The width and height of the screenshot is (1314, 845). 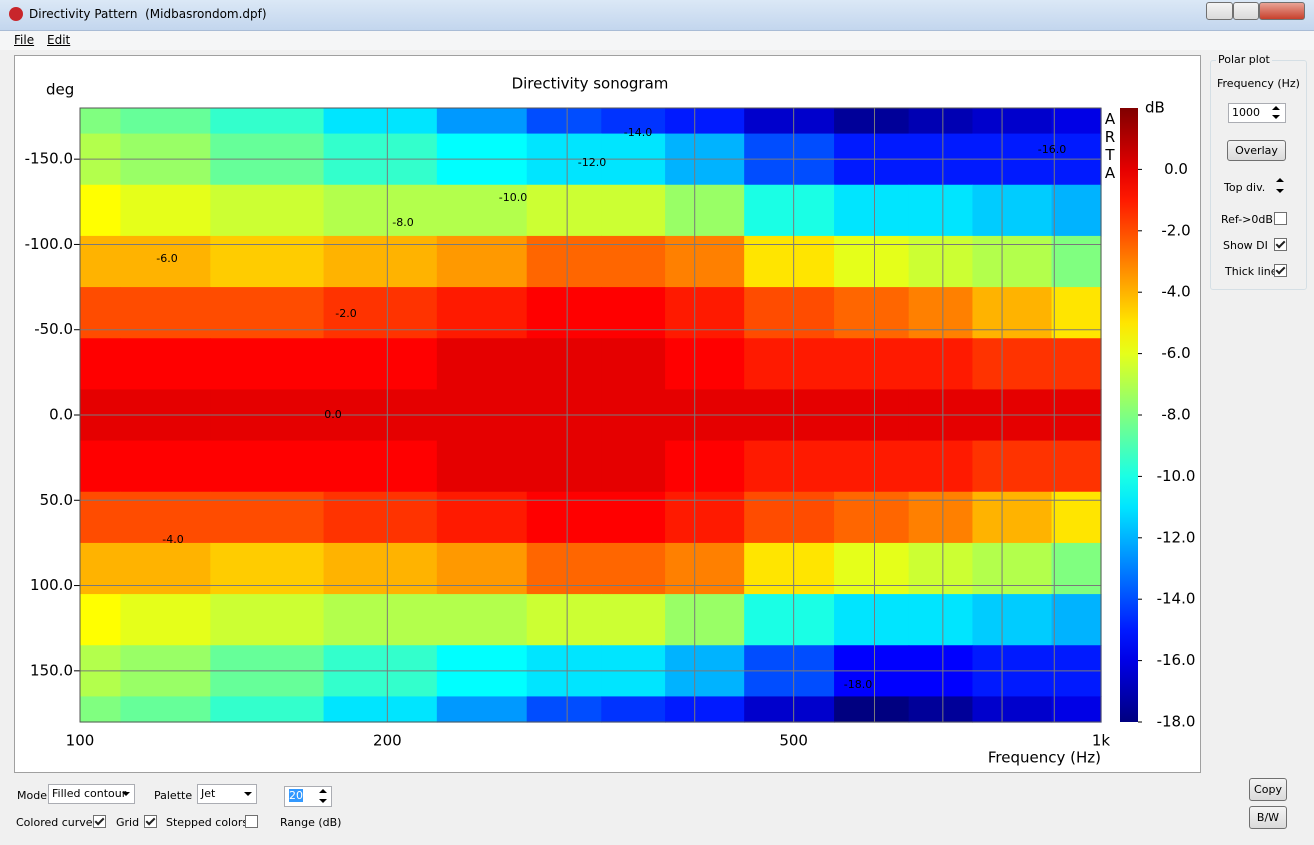 I want to click on y-axis-label: deg, so click(x=60, y=90).